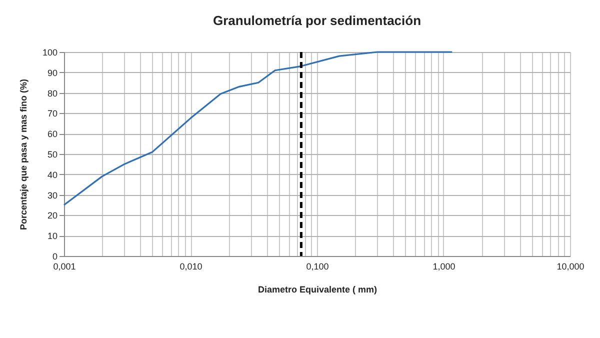 The image size is (600, 338). I want to click on y-axis-title: Porcentaje que pasa y mas fino (%), so click(23, 154).